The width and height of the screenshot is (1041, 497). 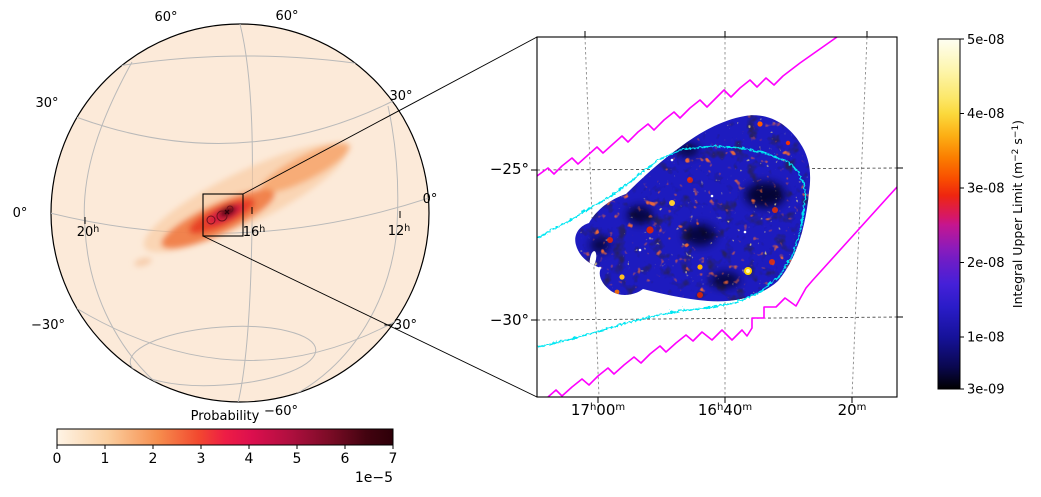 I want to click on ul-tick-4e-08: 4e-08, so click(x=986, y=114).